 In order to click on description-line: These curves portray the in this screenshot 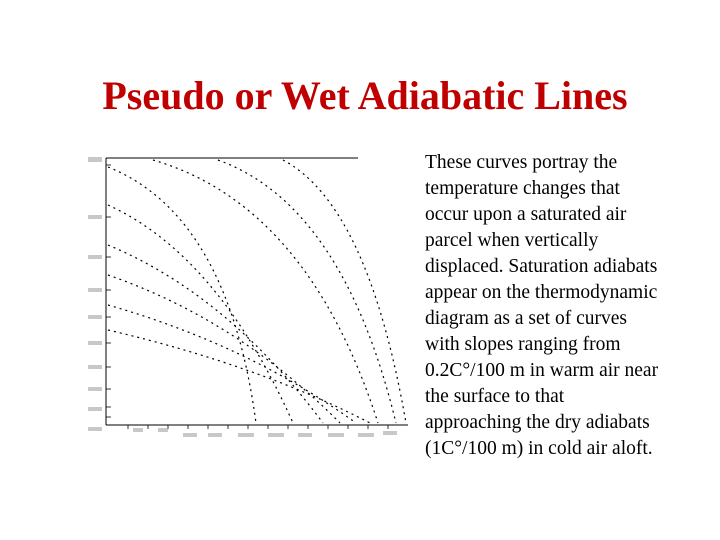, I will do `click(521, 162)`.